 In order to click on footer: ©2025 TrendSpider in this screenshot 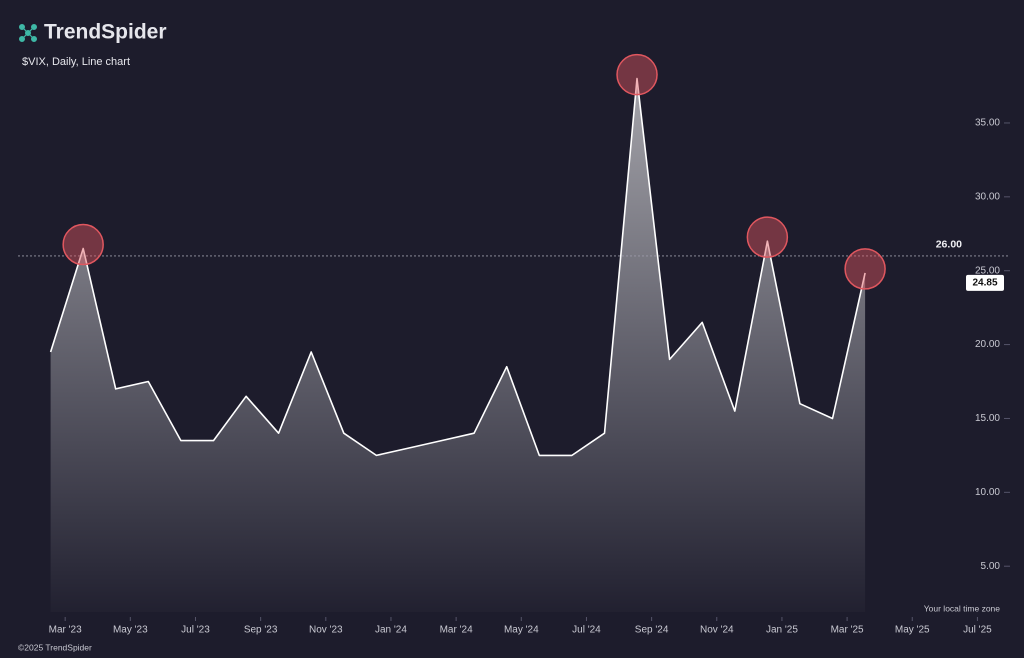, I will do `click(55, 647)`.